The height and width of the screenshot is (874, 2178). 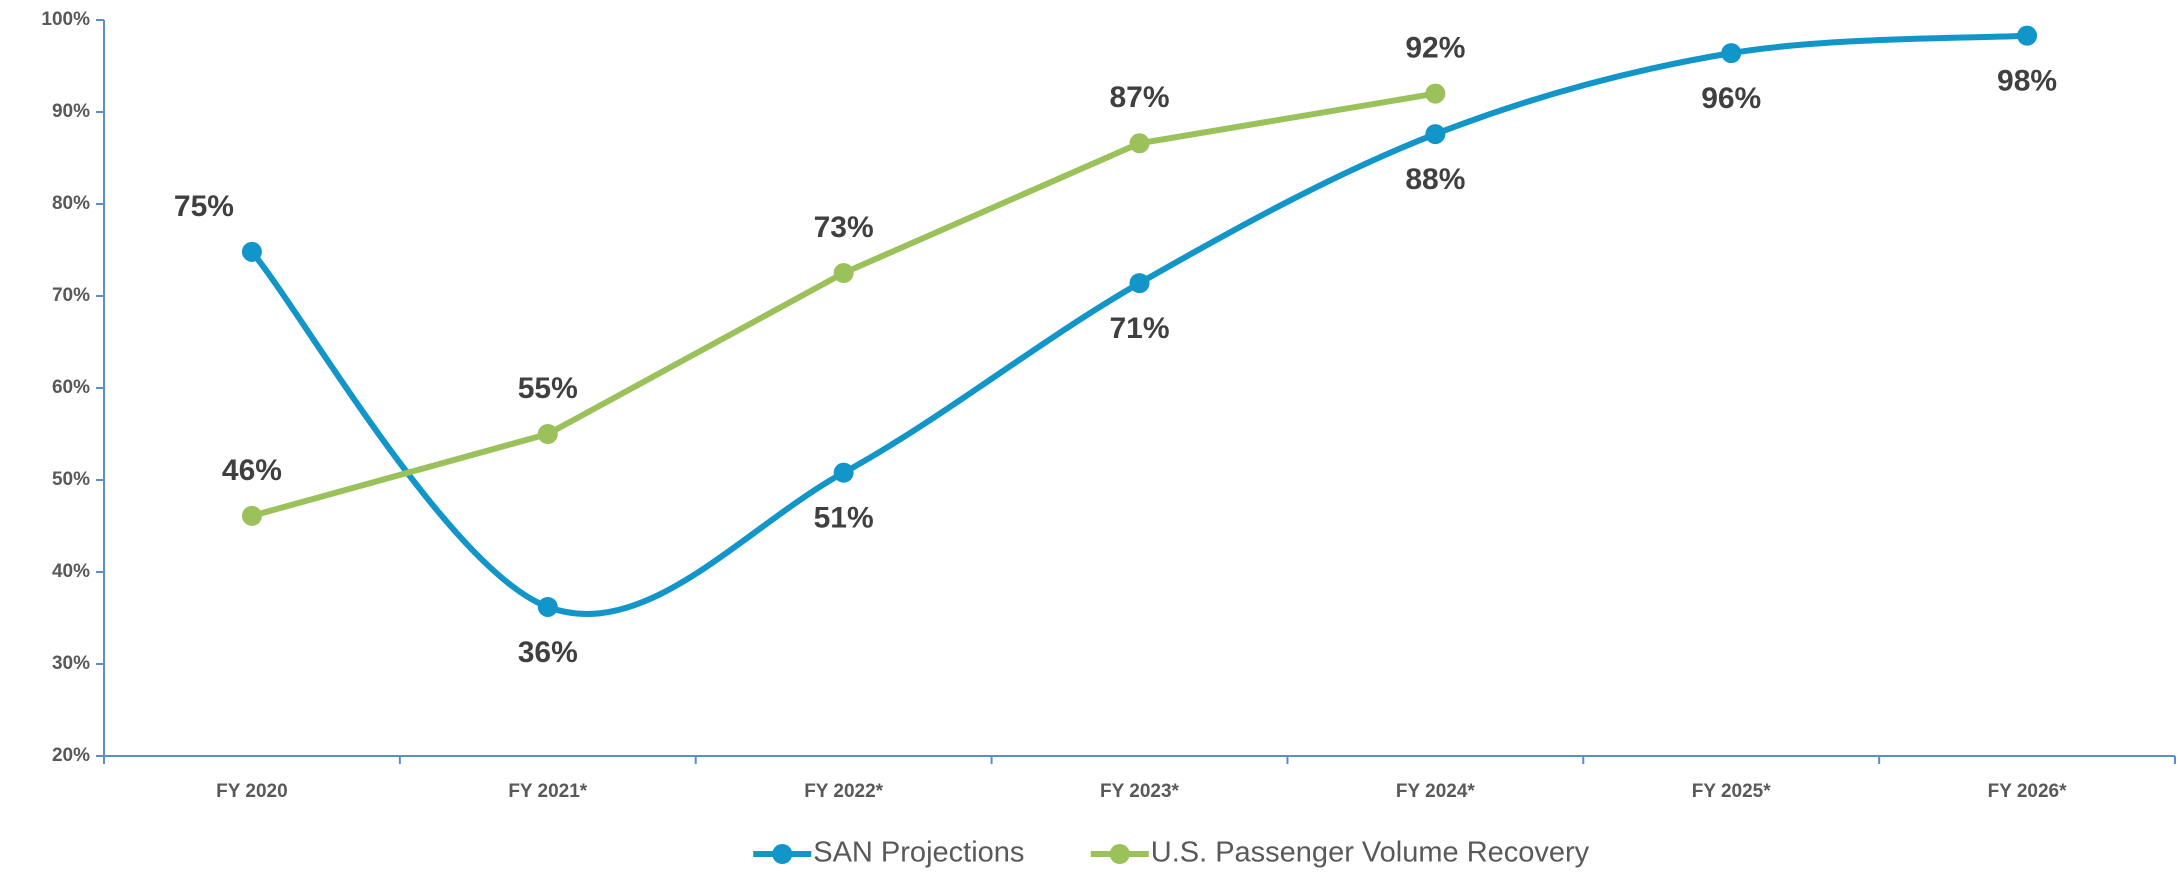 I want to click on data-label: 75%, so click(x=204, y=206).